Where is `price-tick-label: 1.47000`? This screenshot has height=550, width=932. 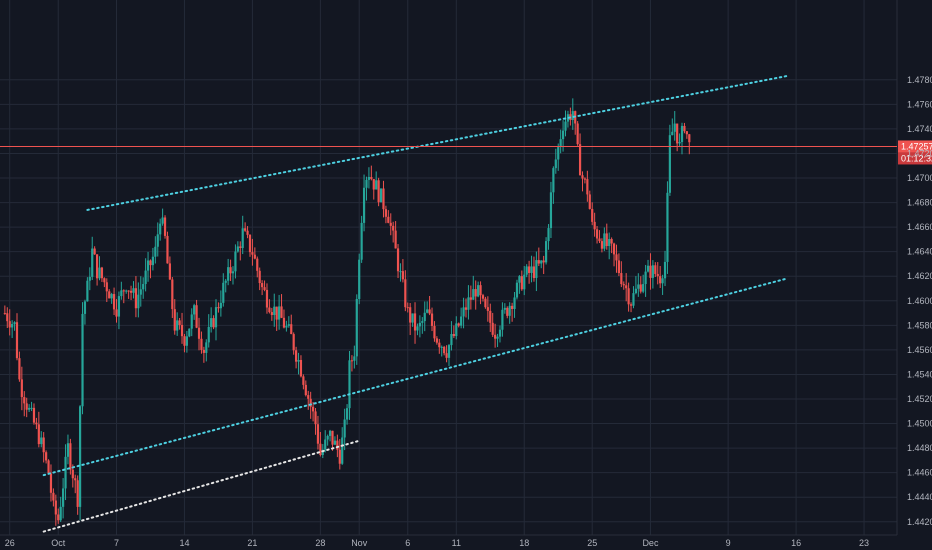
price-tick-label: 1.47000 is located at coordinates (919, 178).